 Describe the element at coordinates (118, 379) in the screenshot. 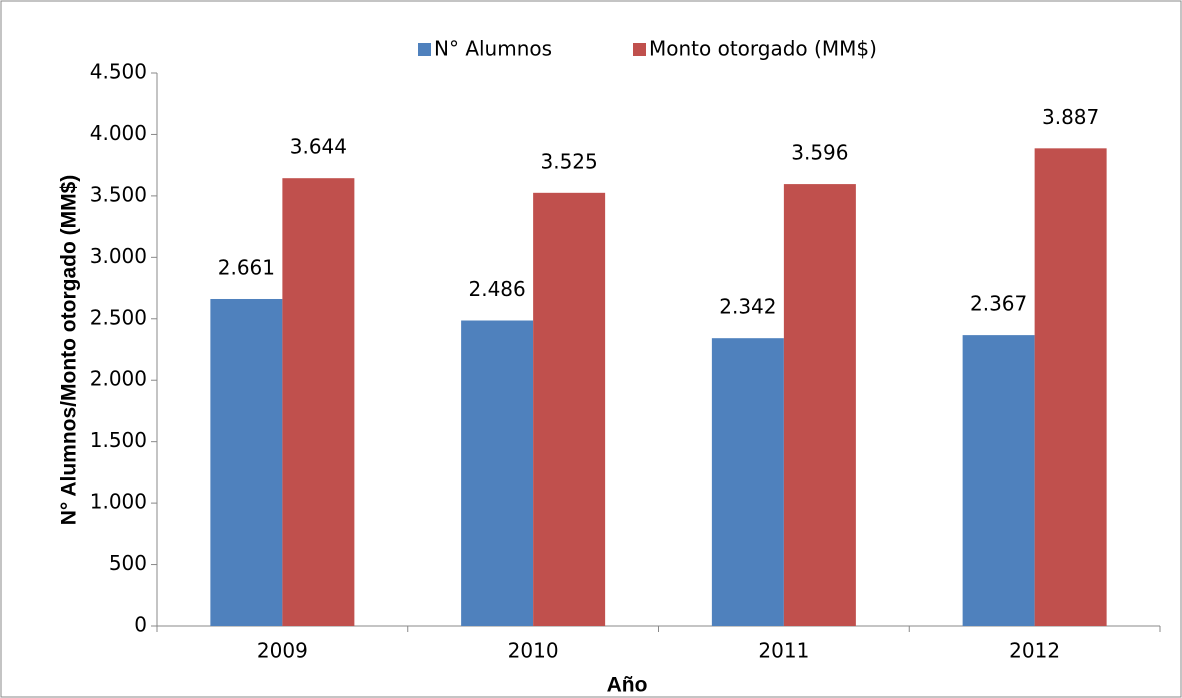

I see `y-tick-label: 2.000` at that location.